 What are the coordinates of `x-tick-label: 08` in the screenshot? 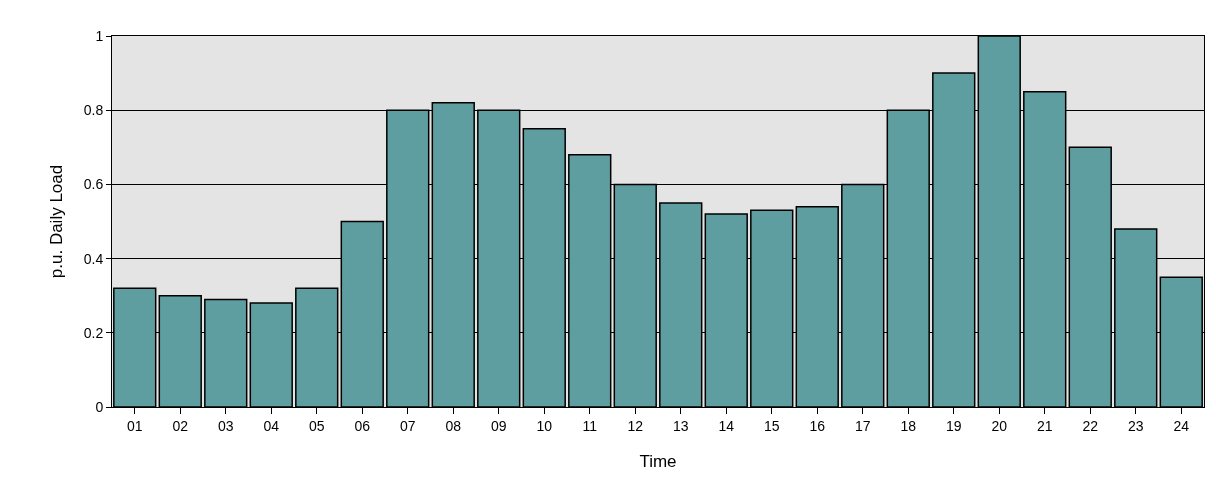 It's located at (453, 425).